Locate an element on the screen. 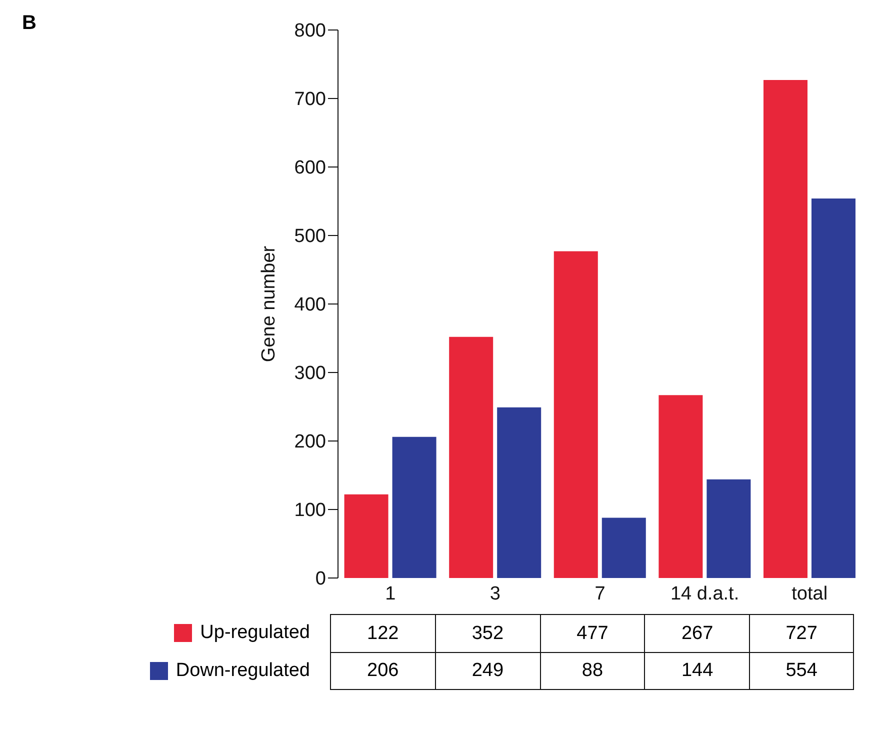 Image resolution: width=878 pixels, height=730 pixels. data-label: 477 is located at coordinates (592, 633).